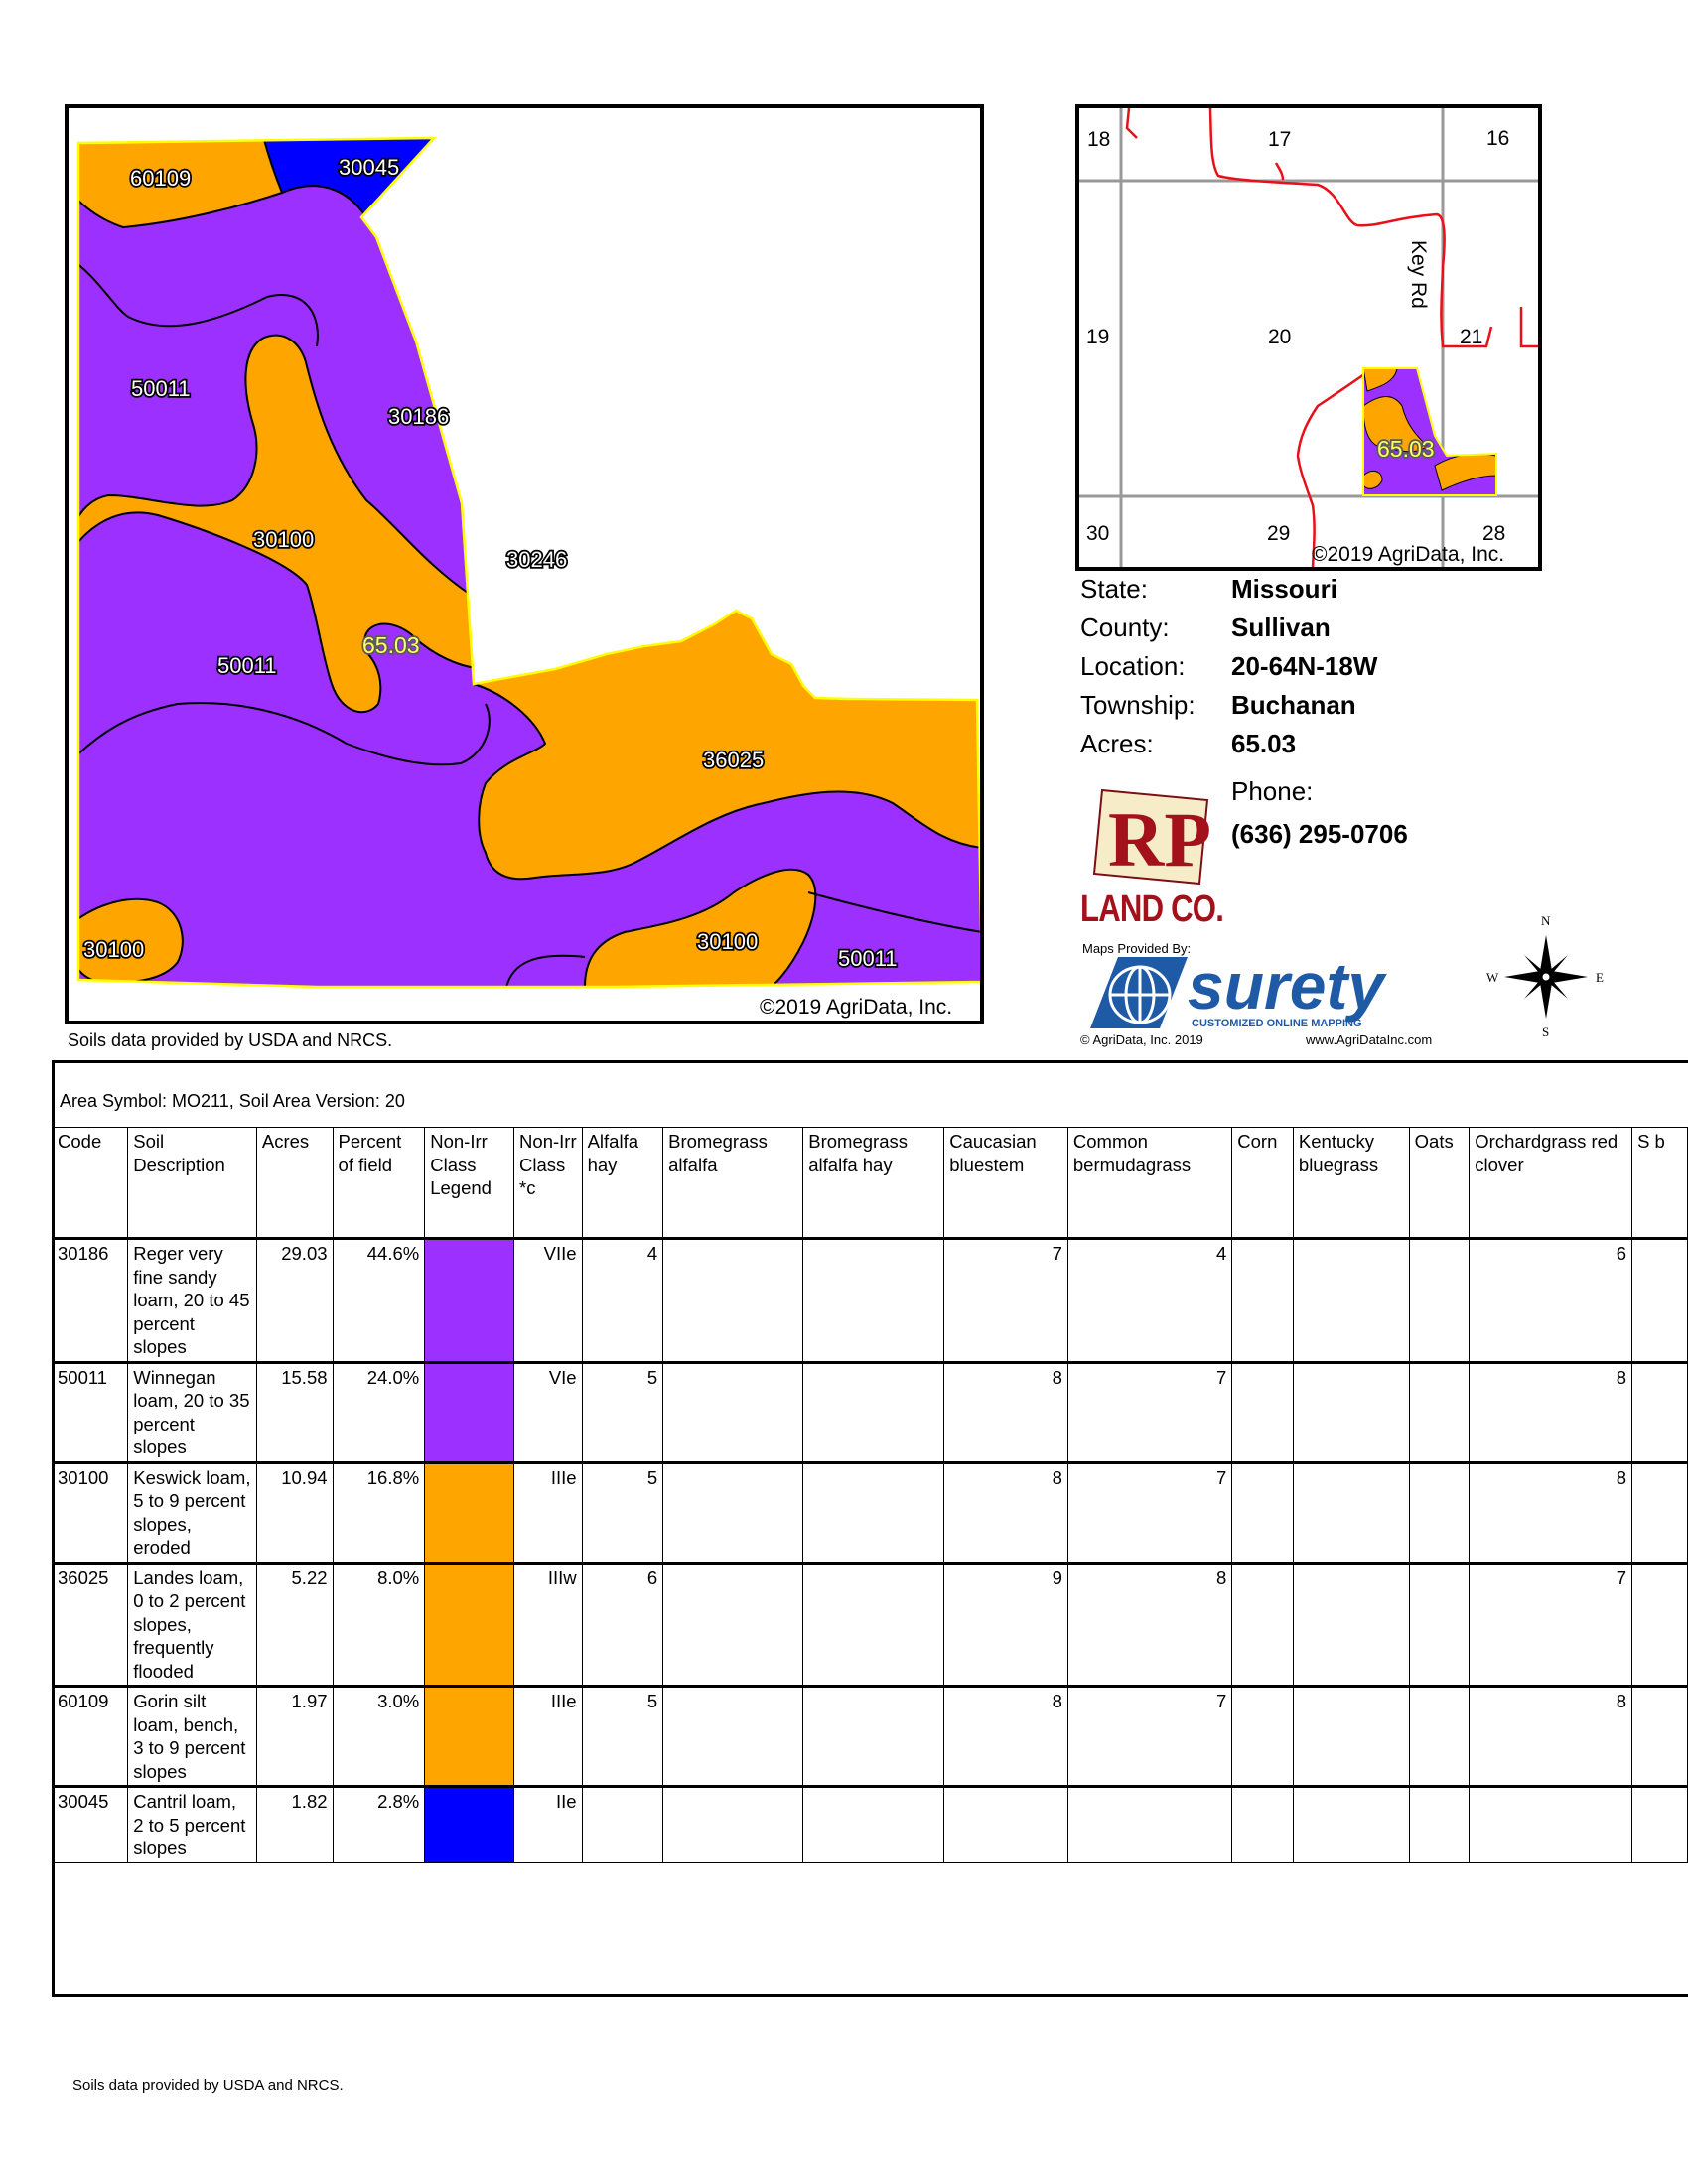 The image size is (1688, 2184). What do you see at coordinates (1545, 976) in the screenshot?
I see `compass-rose-icon: N S E W` at bounding box center [1545, 976].